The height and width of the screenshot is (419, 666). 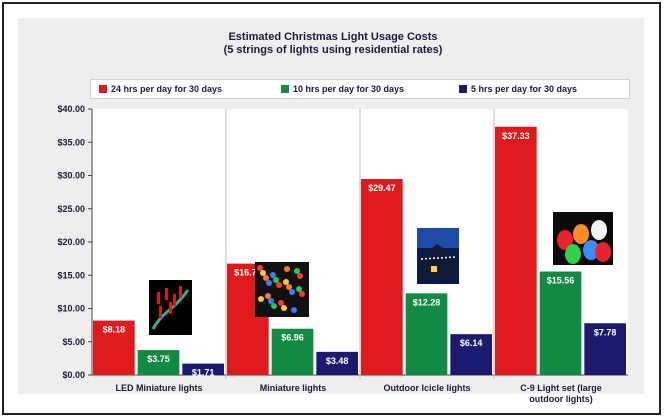 I want to click on data-label: $15.56, so click(x=561, y=281).